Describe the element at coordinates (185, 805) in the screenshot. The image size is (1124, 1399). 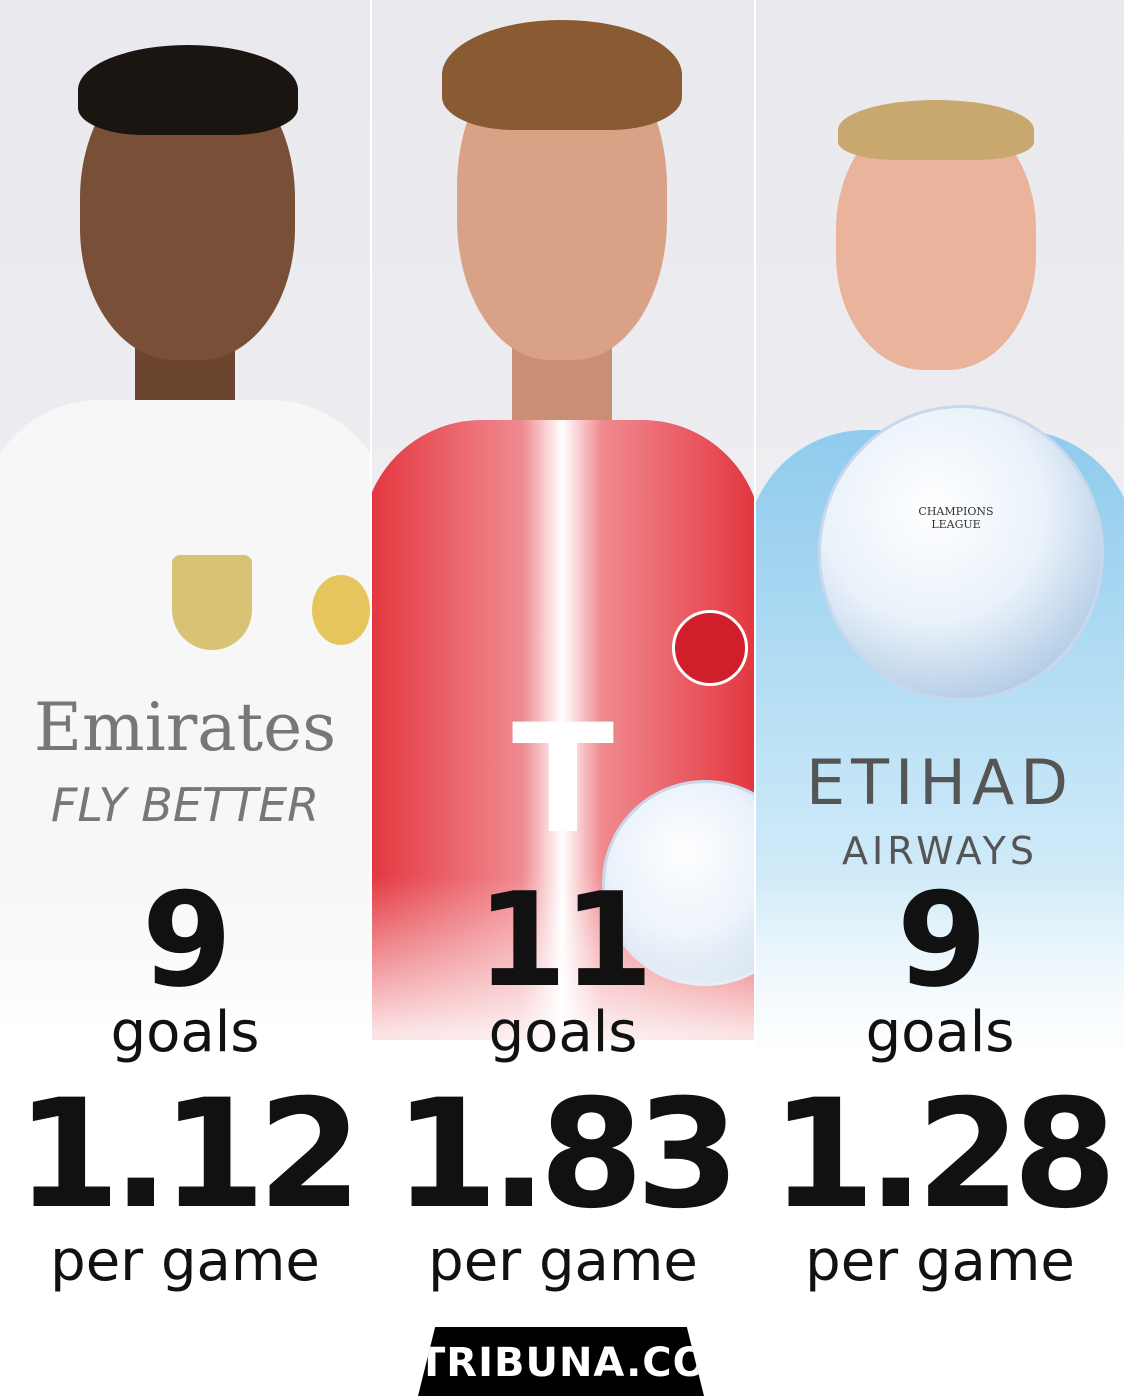
I see `sponsor-subtext: FLY BETTER` at that location.